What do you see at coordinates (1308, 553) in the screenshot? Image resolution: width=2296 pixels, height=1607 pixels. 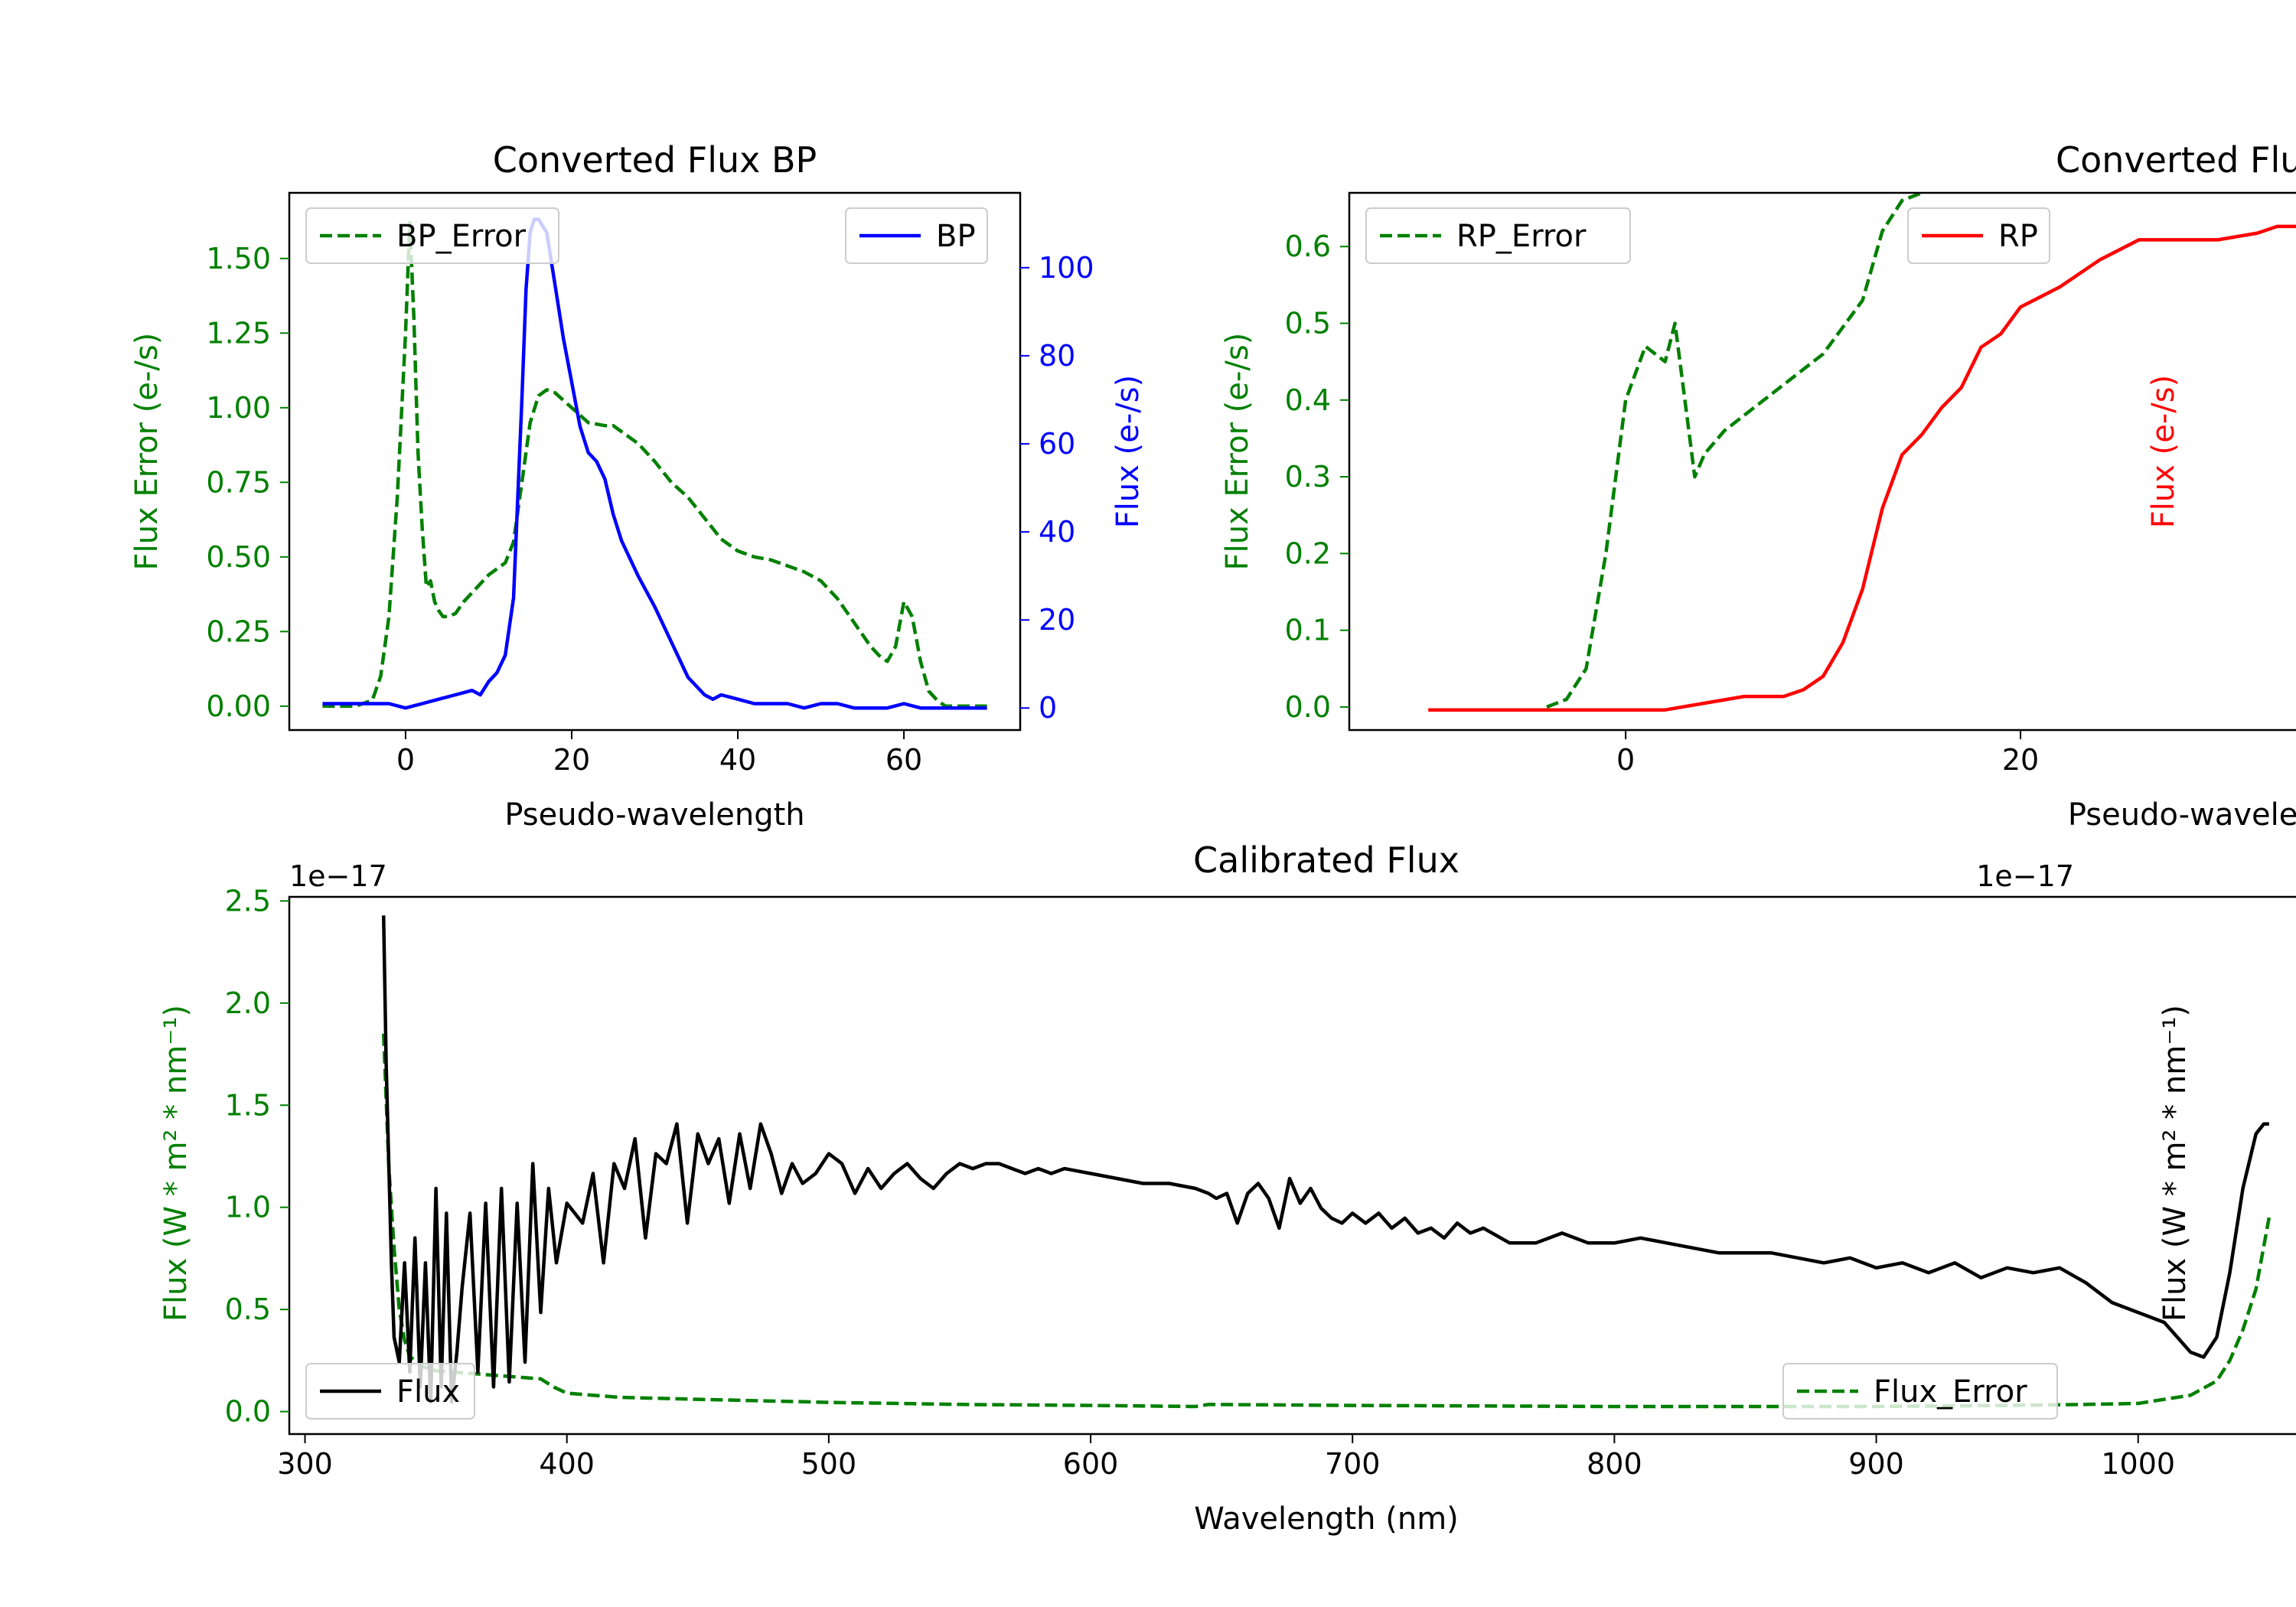 I see `y-left-tick-label: 0.2` at bounding box center [1308, 553].